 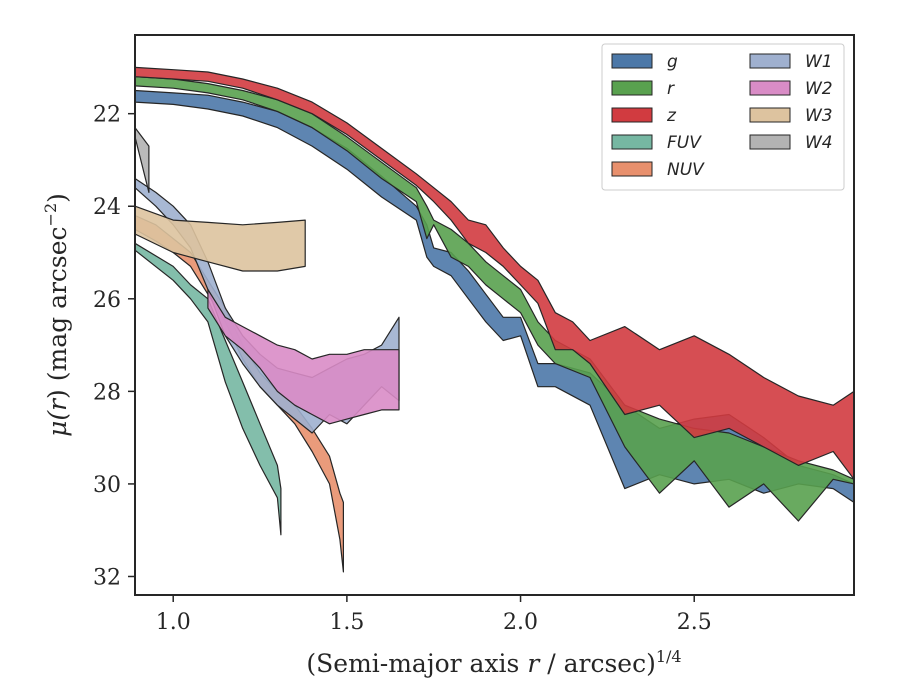 I want to click on legend: grz FUV NUV W1 W2 W3 W4, so click(x=723, y=117).